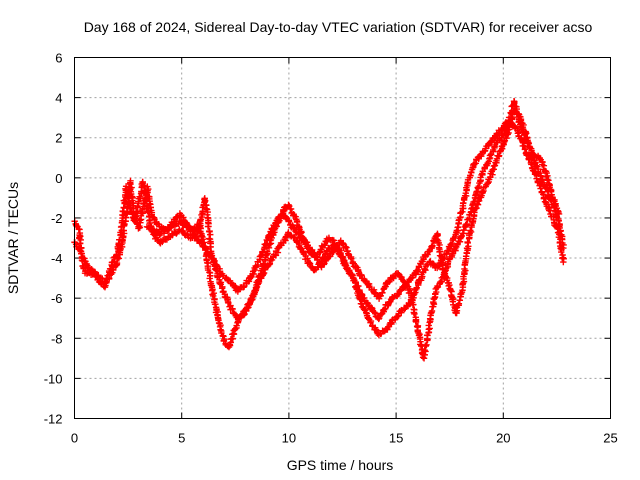  Describe the element at coordinates (181, 438) in the screenshot. I see `x-tick-label: 5` at that location.